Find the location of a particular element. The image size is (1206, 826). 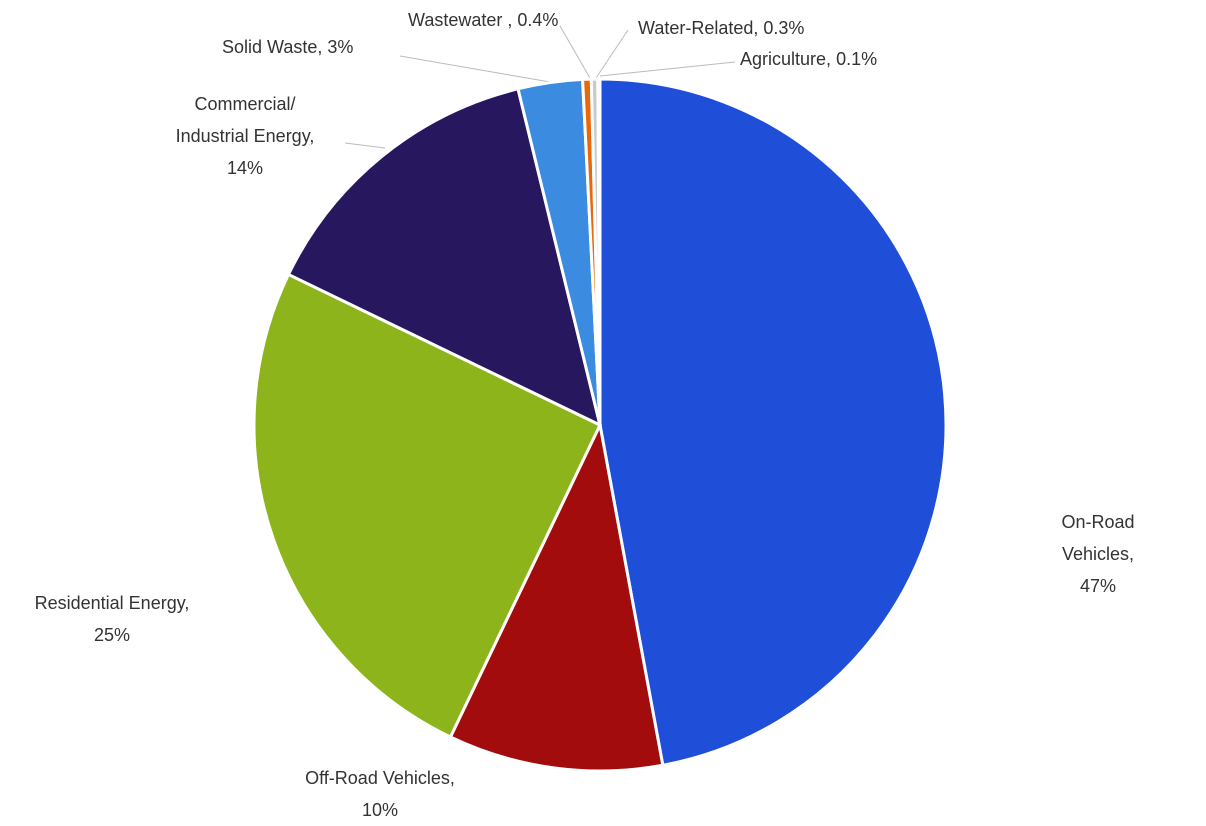

slice-label: On-Road Vehicles, 47% is located at coordinates (1098, 554).